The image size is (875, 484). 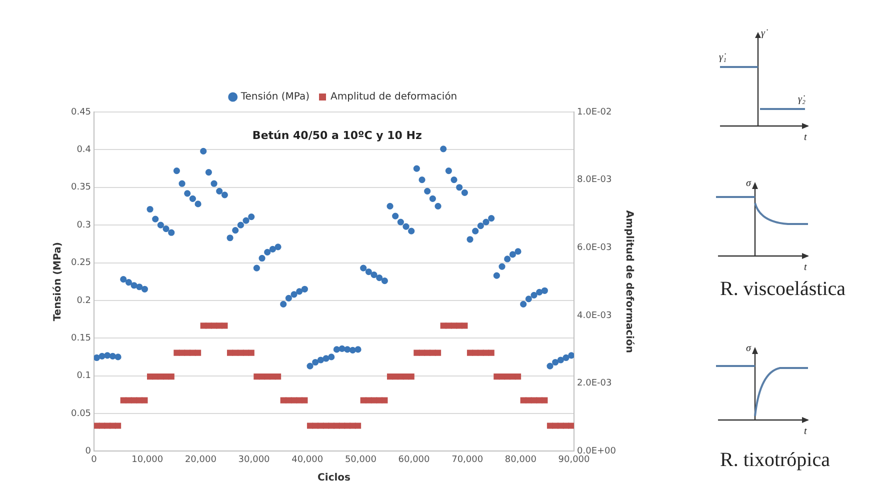 What do you see at coordinates (360, 459) in the screenshot?
I see `x-tick-label: 50,000` at bounding box center [360, 459].